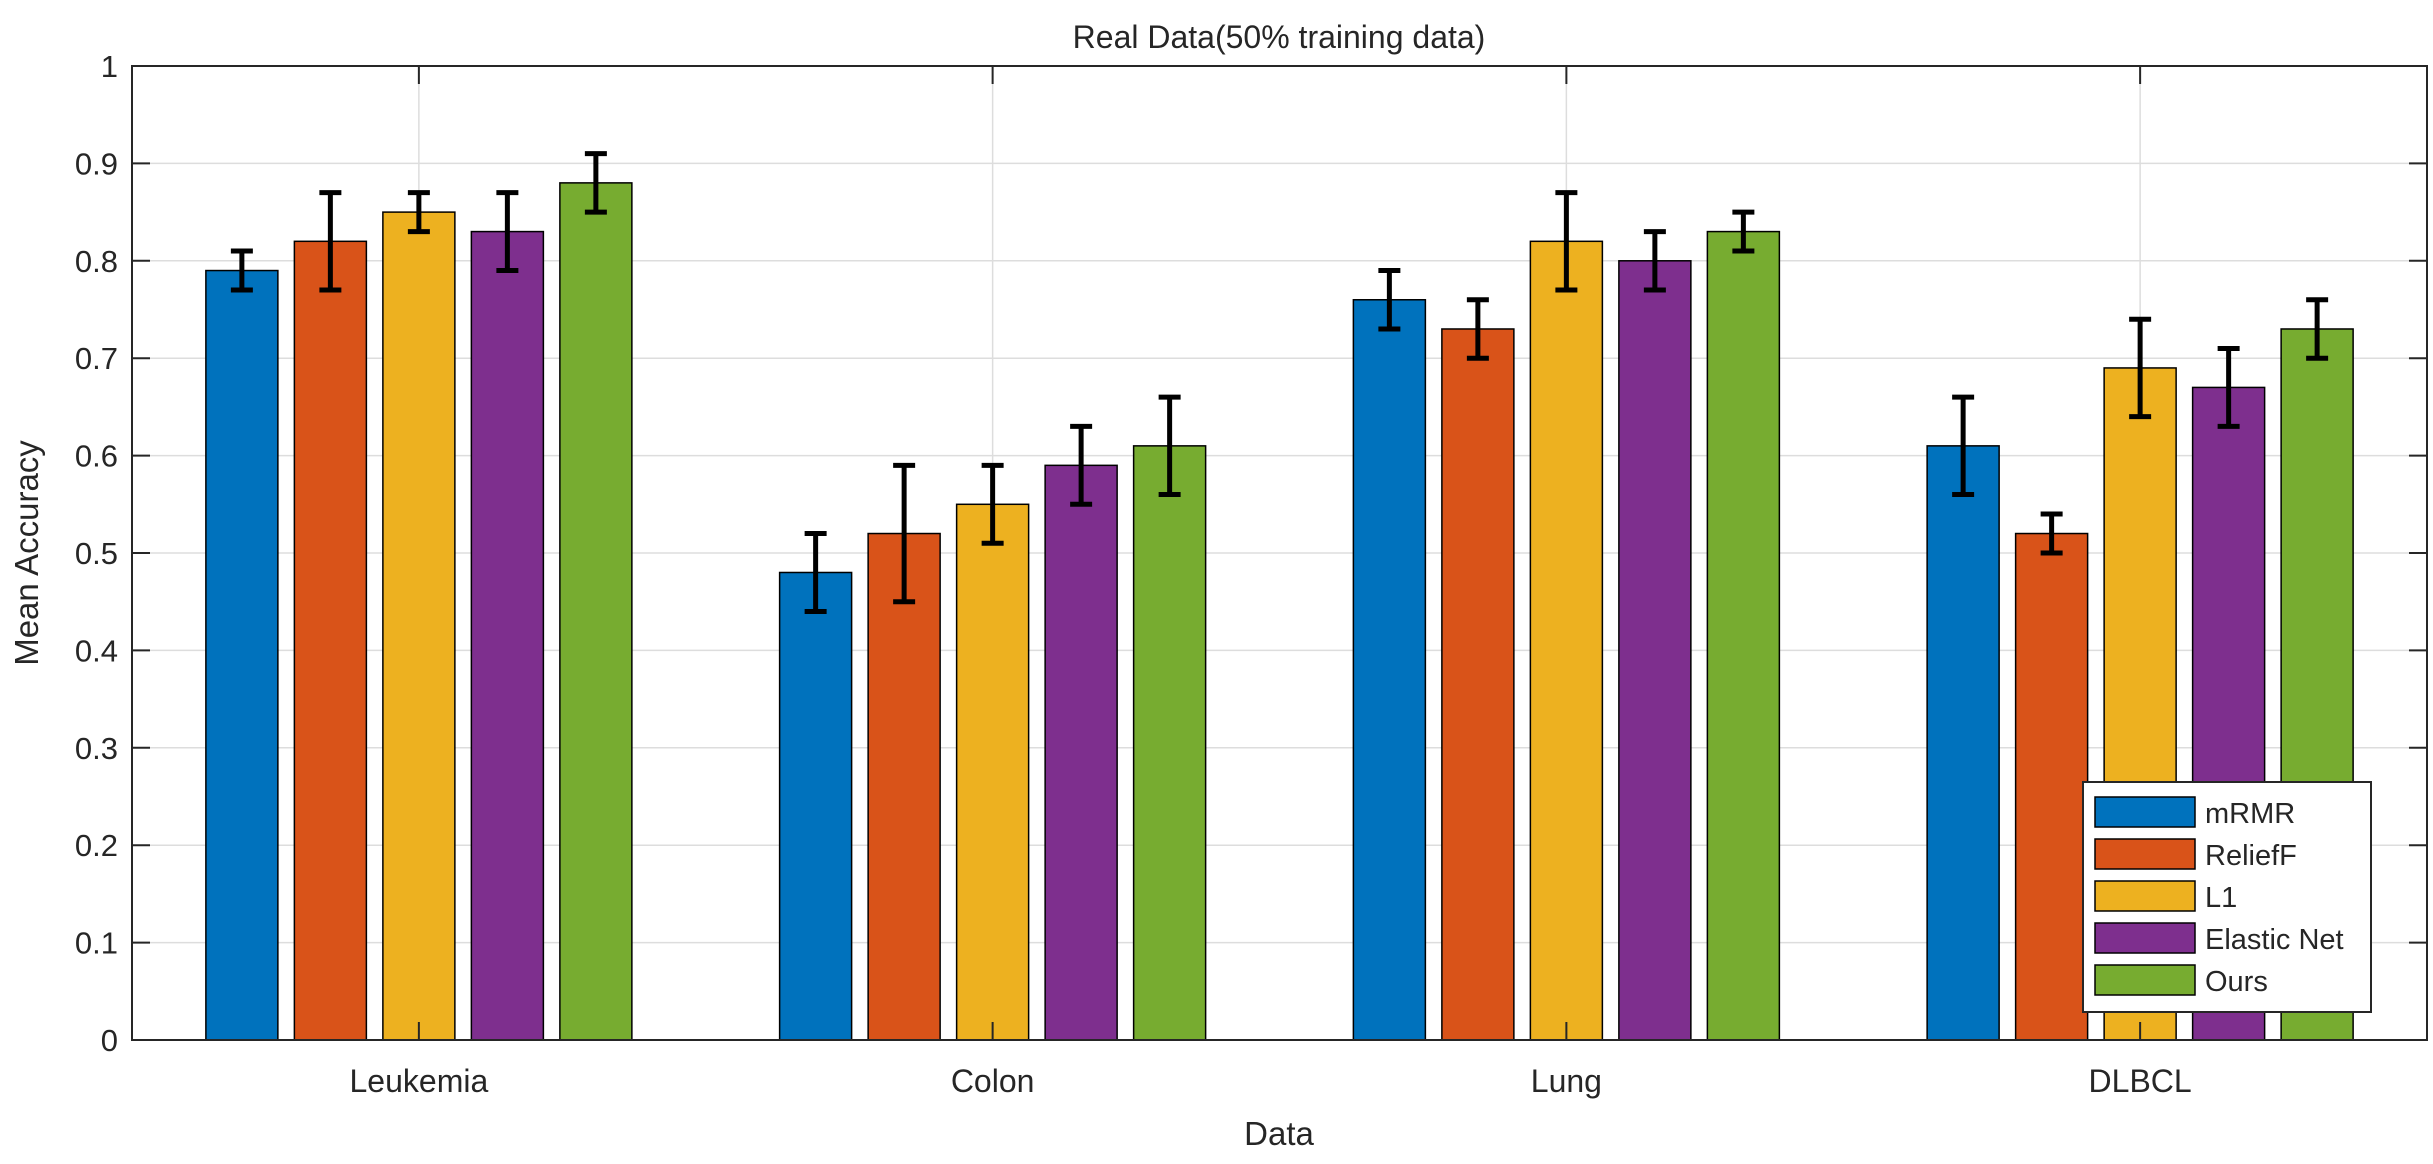  What do you see at coordinates (96, 943) in the screenshot?
I see `y-tick-label: 0.1` at bounding box center [96, 943].